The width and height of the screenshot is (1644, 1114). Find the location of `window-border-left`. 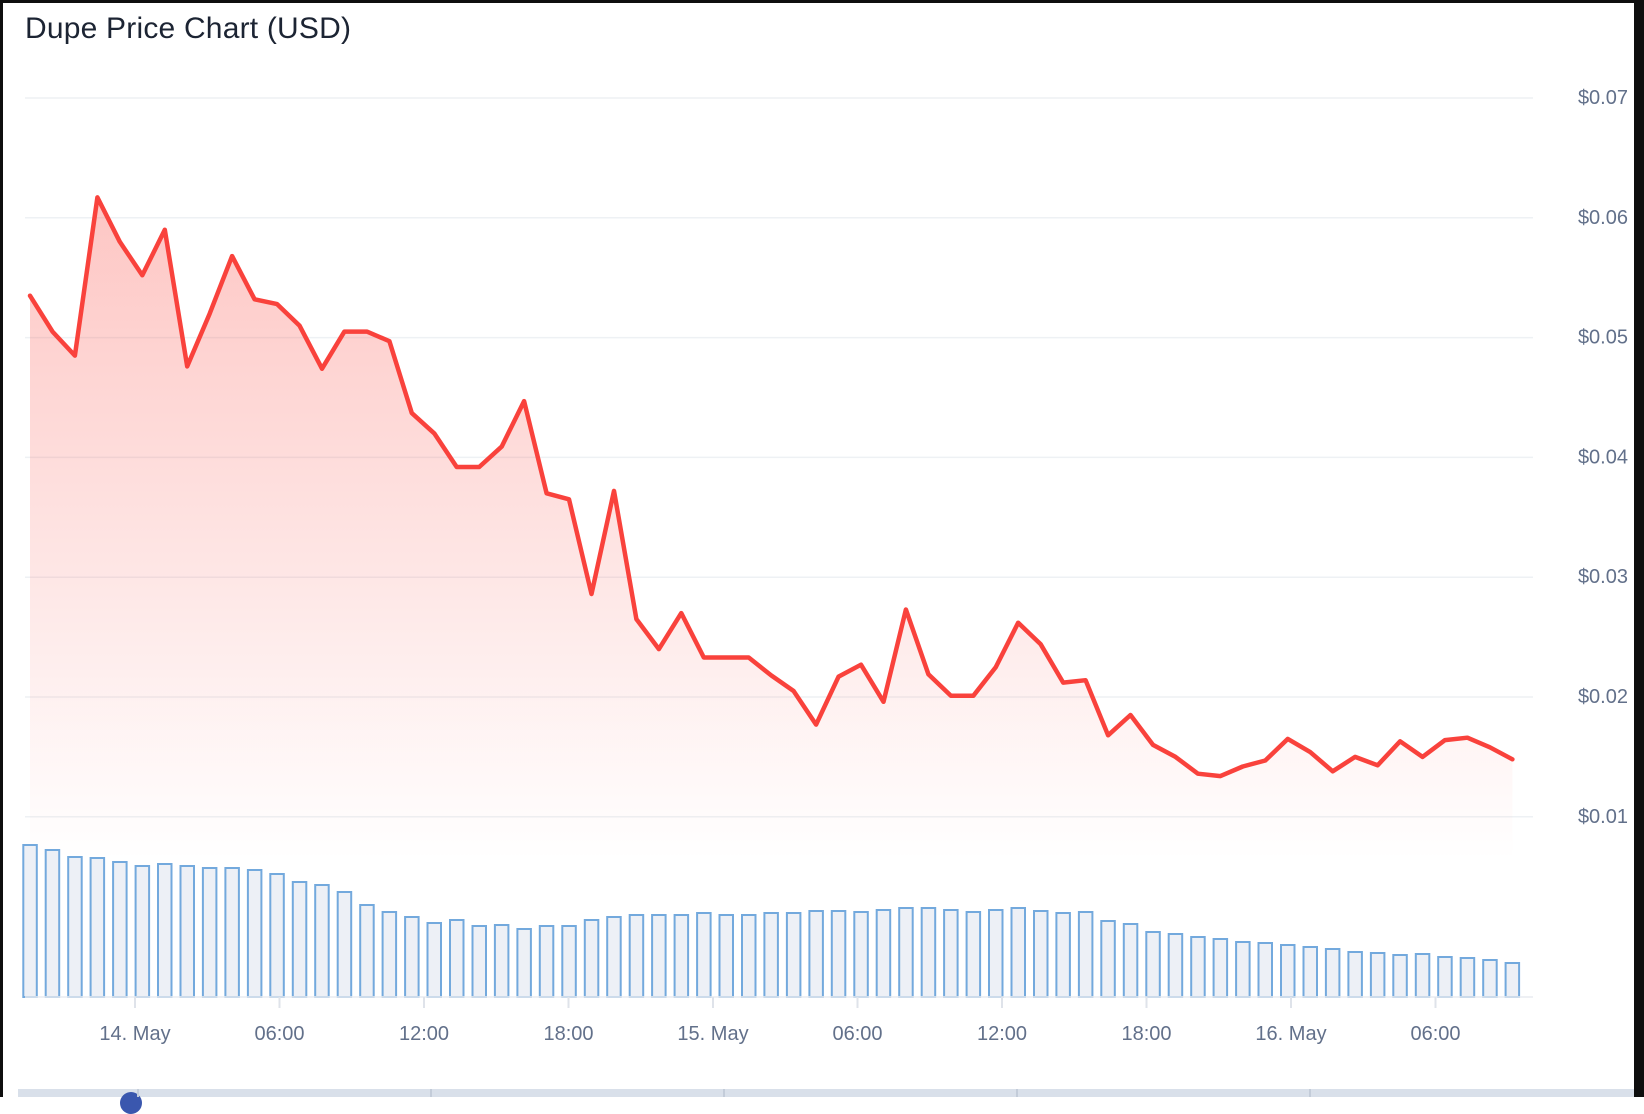

window-border-left is located at coordinates (1, 548).